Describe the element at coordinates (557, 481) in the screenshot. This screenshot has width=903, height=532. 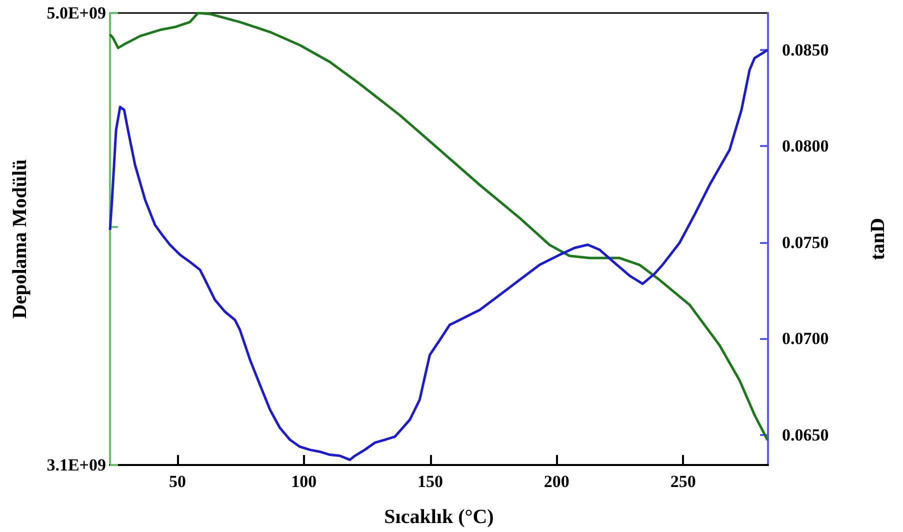
I see `x-tick-label: 200` at that location.